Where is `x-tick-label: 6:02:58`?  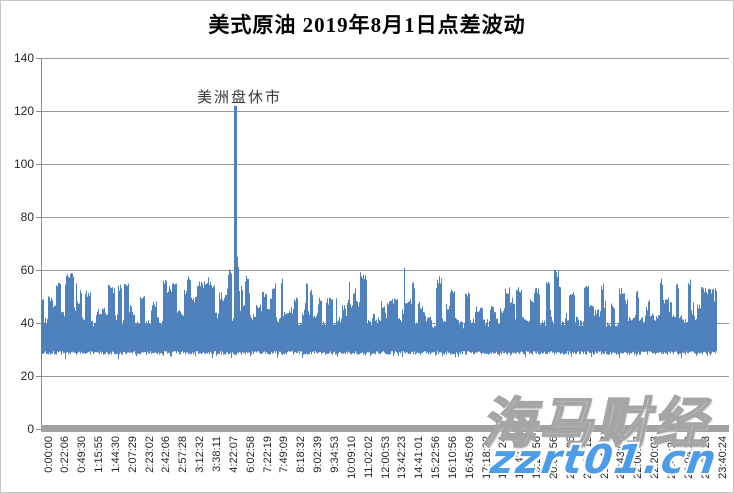 x-tick-label: 6:02:58 is located at coordinates (250, 454).